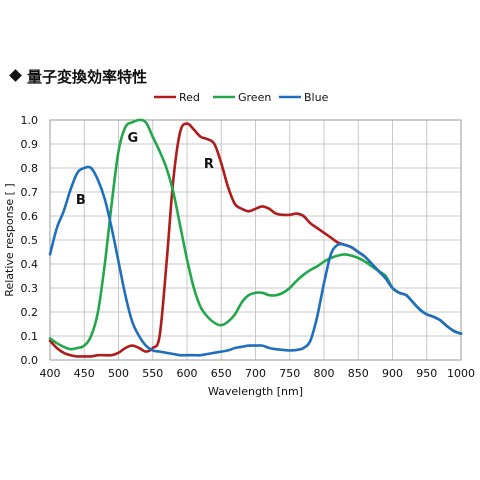 This screenshot has height=480, width=480. I want to click on y-tick-label: 0.6, so click(30, 216).